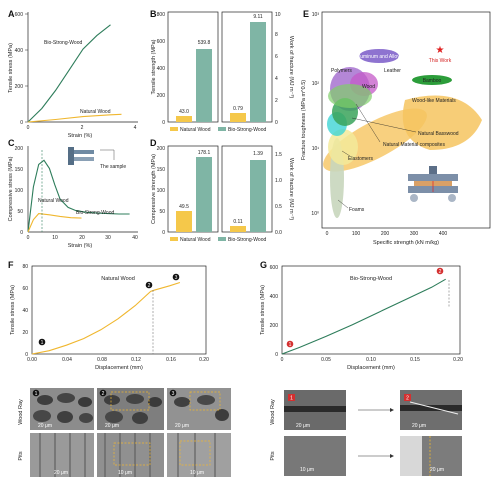 The height and width of the screenshot is (481, 500). Describe the element at coordinates (195, 240) in the screenshot. I see `d-legend-natural: Natural Wood` at that location.